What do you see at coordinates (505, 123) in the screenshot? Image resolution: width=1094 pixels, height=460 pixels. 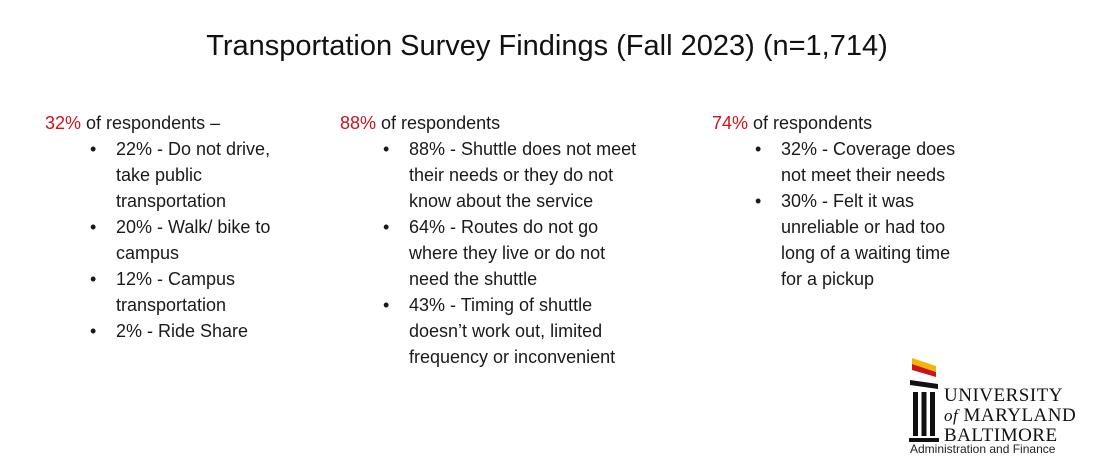 I see `column-lead: 88% of respondents` at bounding box center [505, 123].